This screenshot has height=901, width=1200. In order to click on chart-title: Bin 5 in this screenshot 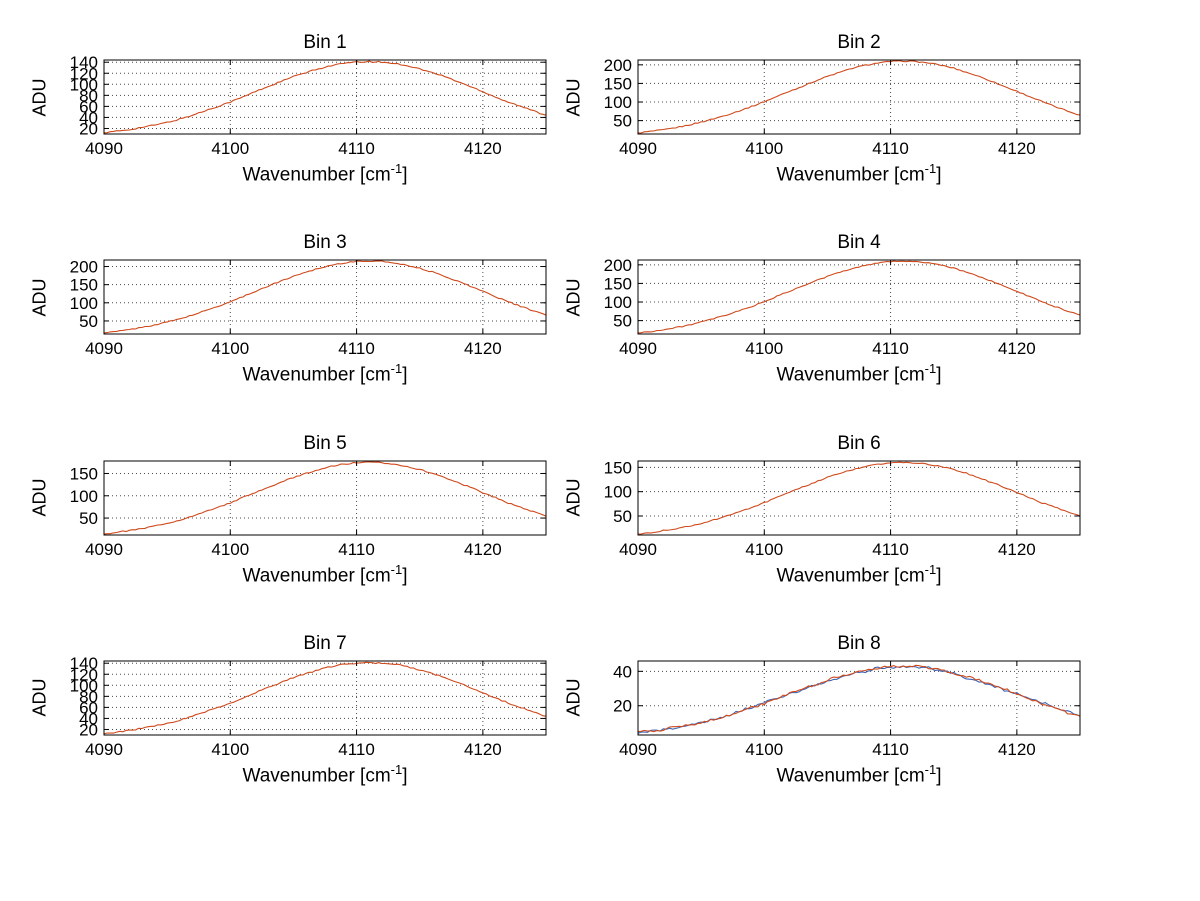, I will do `click(325, 443)`.